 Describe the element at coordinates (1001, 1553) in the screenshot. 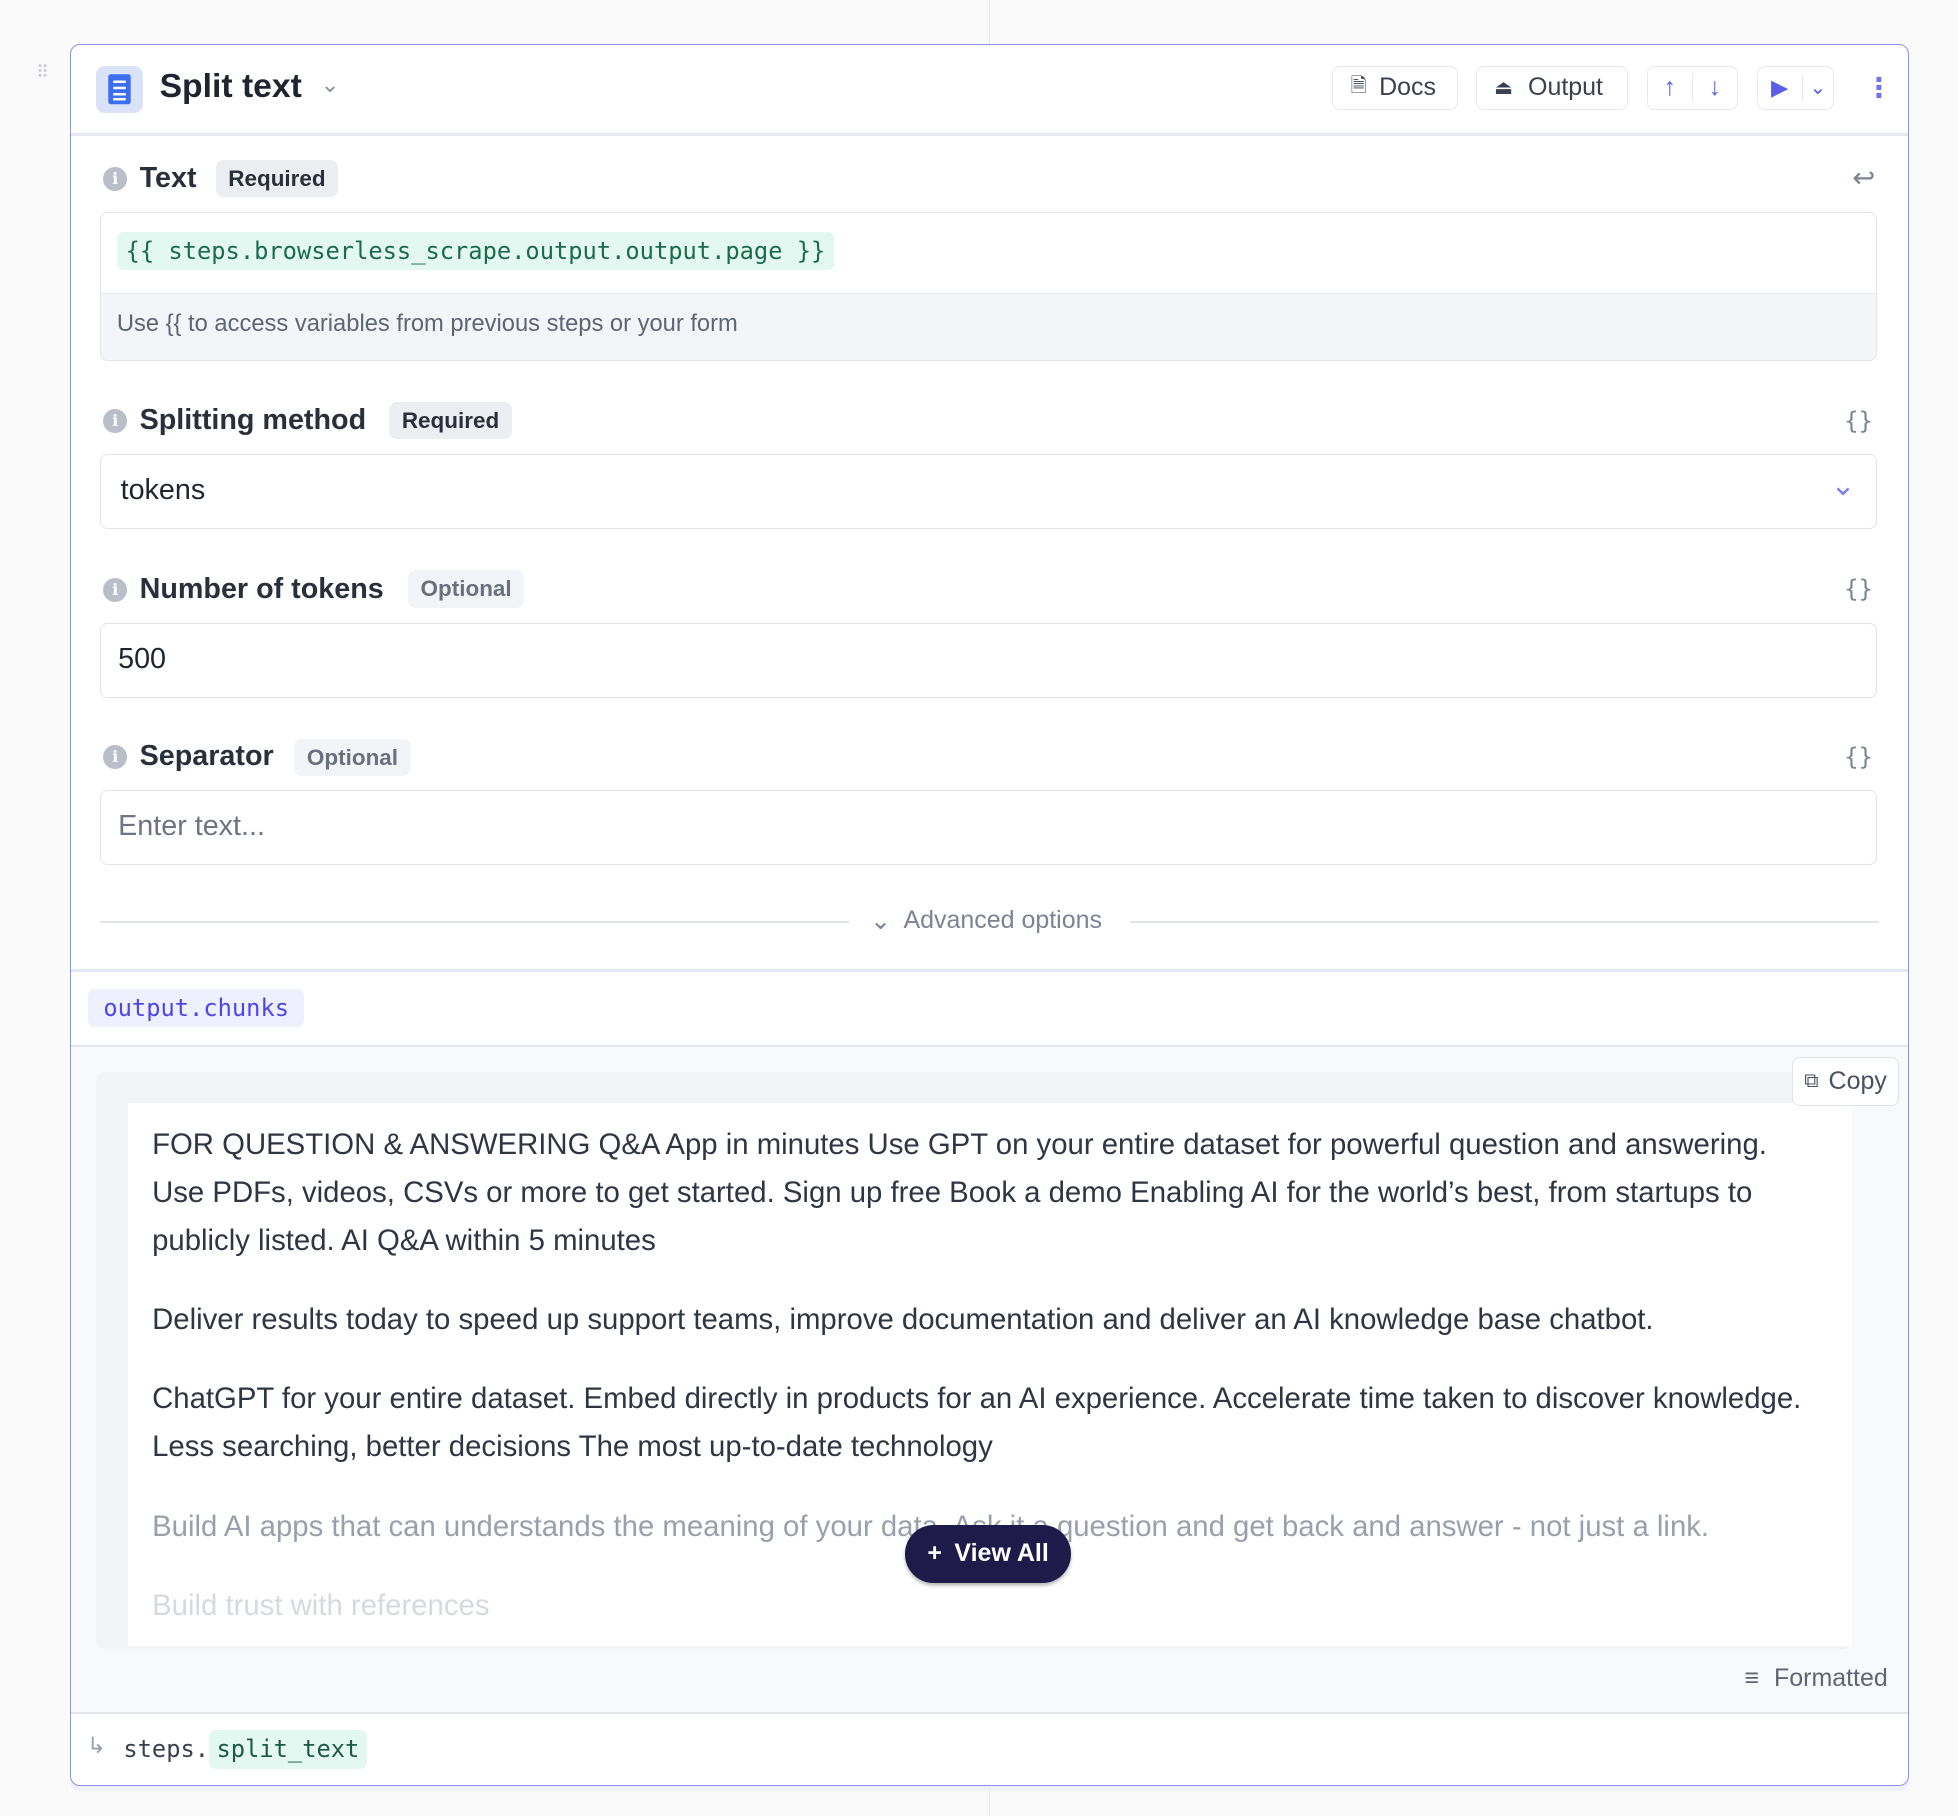

I see `view-all-label: View All` at that location.